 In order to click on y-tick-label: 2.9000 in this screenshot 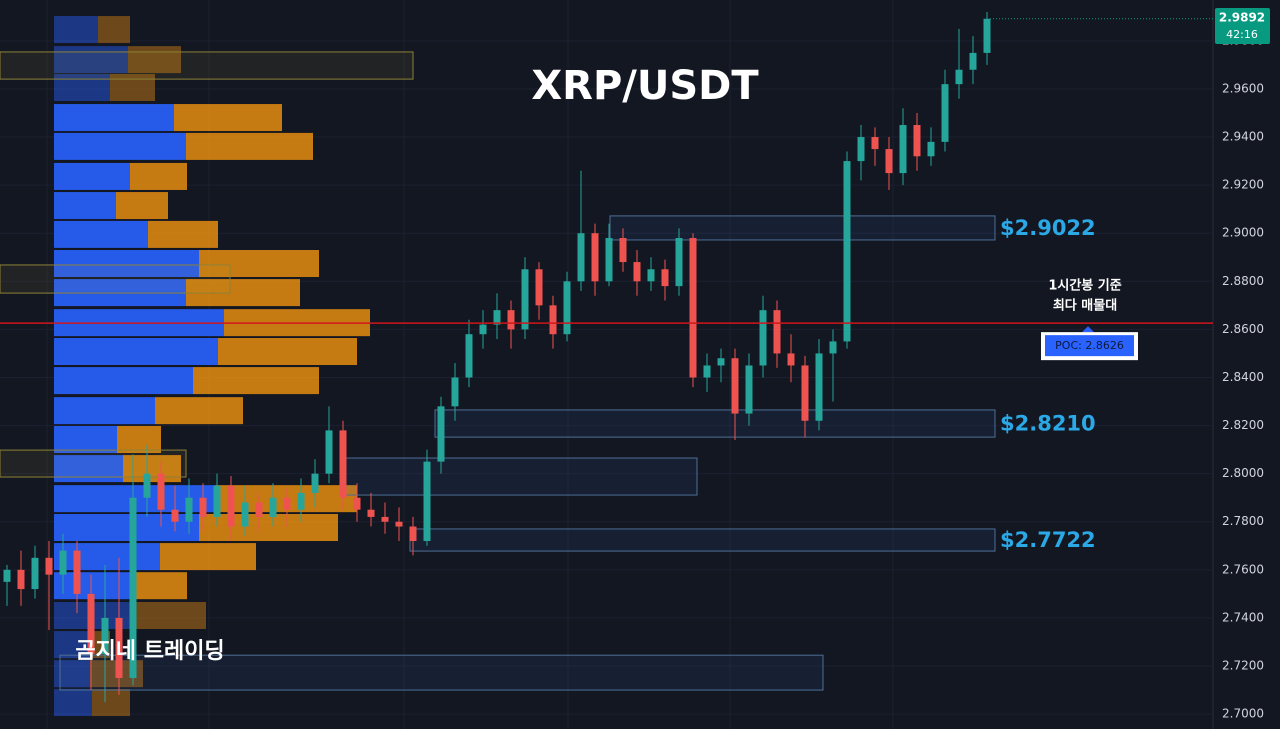, I will do `click(1243, 233)`.